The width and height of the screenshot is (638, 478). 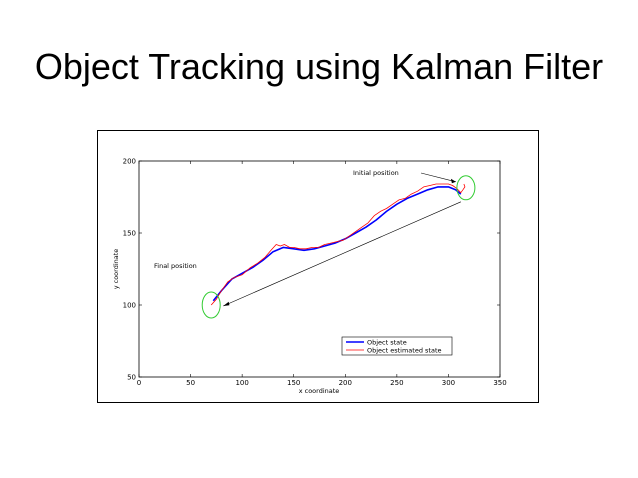 What do you see at coordinates (241, 383) in the screenshot?
I see `x-tick-label: 100` at bounding box center [241, 383].